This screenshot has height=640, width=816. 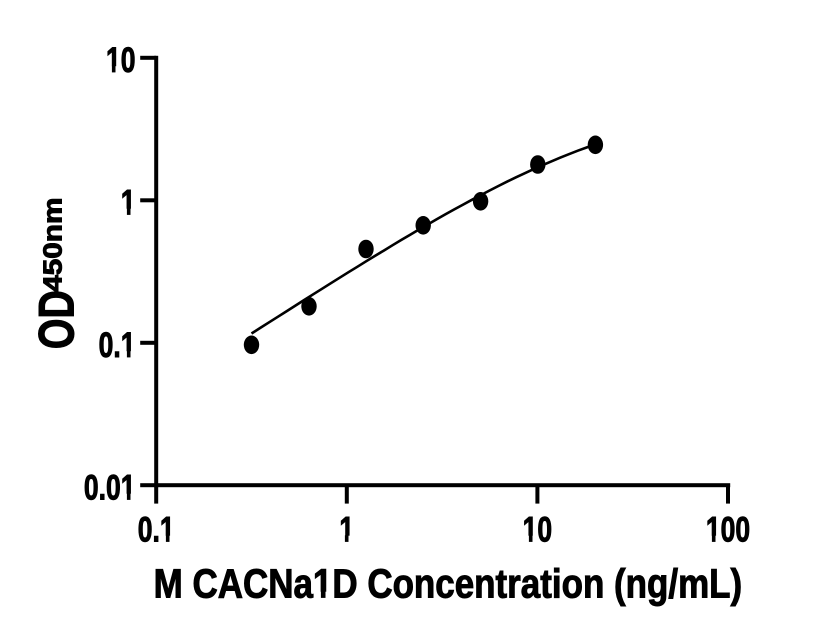 I want to click on svg-text: OD, so click(x=56, y=319).